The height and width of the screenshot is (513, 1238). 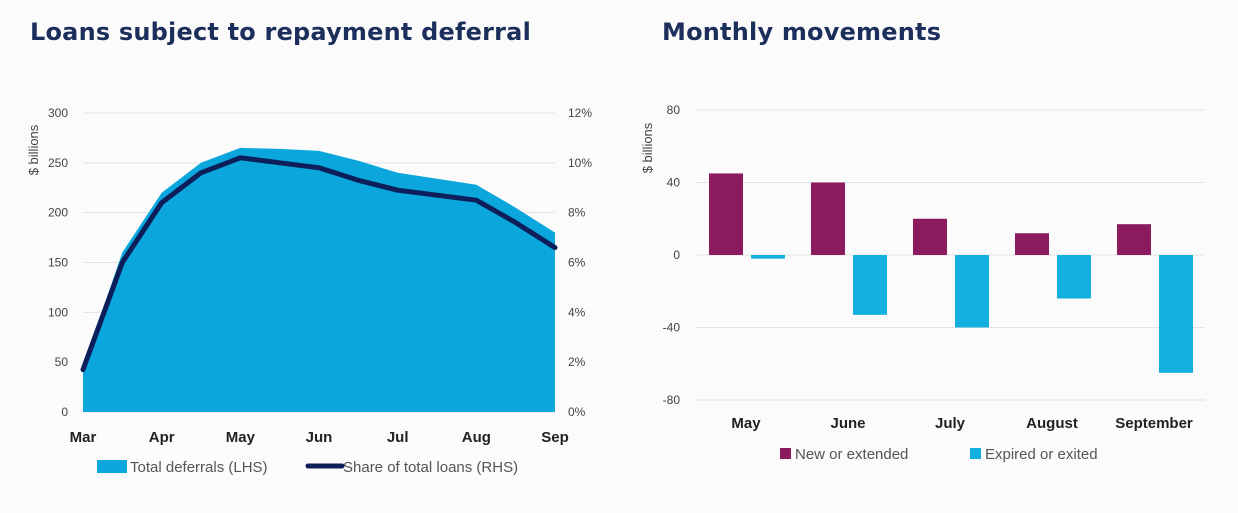 What do you see at coordinates (674, 183) in the screenshot?
I see `right-chart-y-tick-label: 40` at bounding box center [674, 183].